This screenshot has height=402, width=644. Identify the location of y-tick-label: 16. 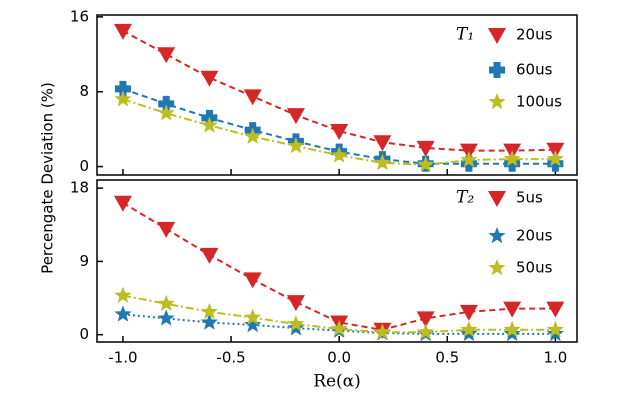
(79, 16).